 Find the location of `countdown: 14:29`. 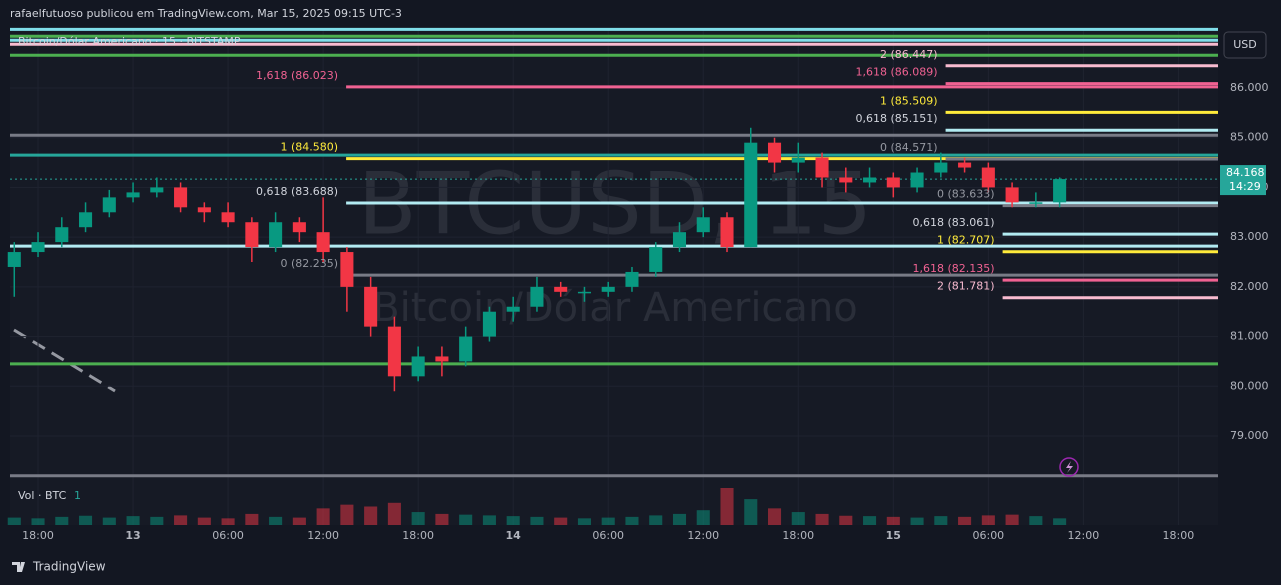

countdown: 14:29 is located at coordinates (1245, 186).